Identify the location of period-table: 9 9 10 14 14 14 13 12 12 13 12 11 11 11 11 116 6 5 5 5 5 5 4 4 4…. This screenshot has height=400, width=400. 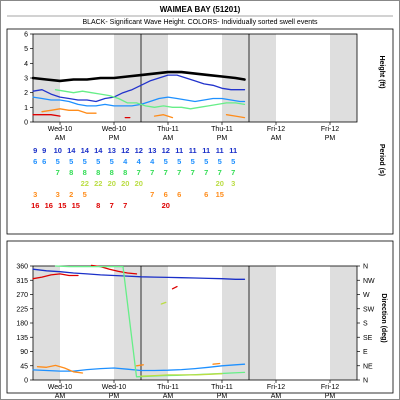
(134, 178).